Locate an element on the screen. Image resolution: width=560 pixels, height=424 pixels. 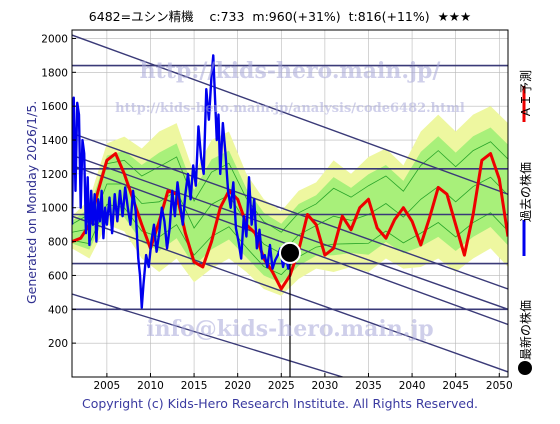
x-tick-label: 2030 is located at coordinates (325, 386).